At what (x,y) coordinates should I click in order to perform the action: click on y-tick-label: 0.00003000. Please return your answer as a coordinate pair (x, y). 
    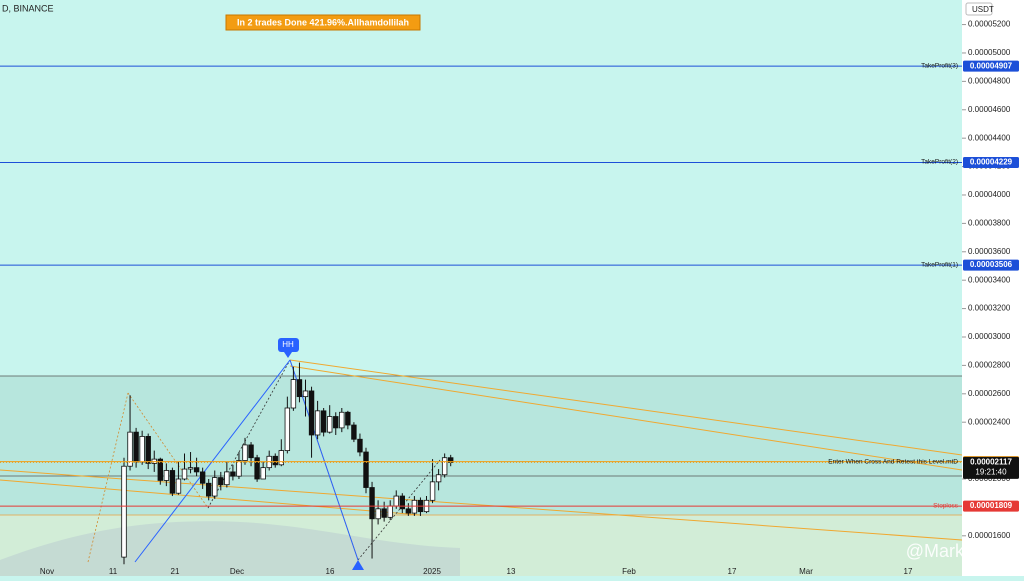
    Looking at the image, I should click on (989, 336).